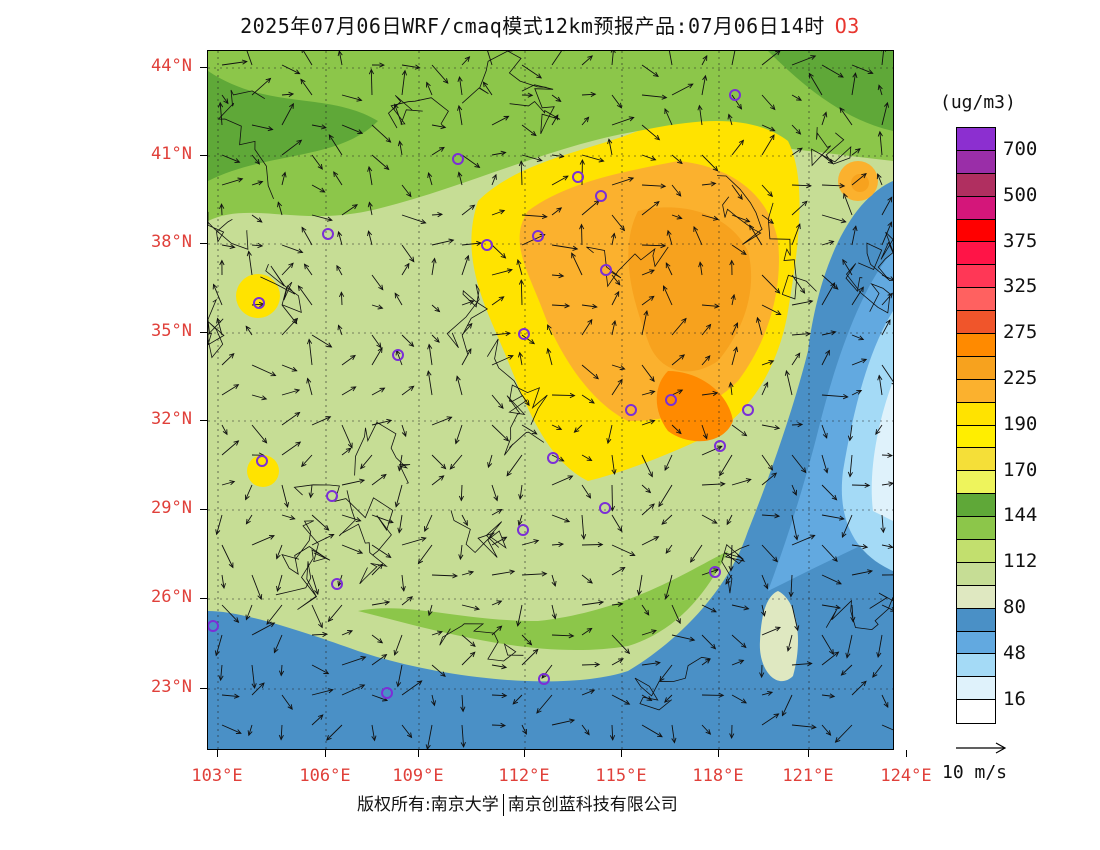 The image size is (1100, 850). Describe the element at coordinates (1014, 698) in the screenshot. I see `colorbar-label: 16` at that location.